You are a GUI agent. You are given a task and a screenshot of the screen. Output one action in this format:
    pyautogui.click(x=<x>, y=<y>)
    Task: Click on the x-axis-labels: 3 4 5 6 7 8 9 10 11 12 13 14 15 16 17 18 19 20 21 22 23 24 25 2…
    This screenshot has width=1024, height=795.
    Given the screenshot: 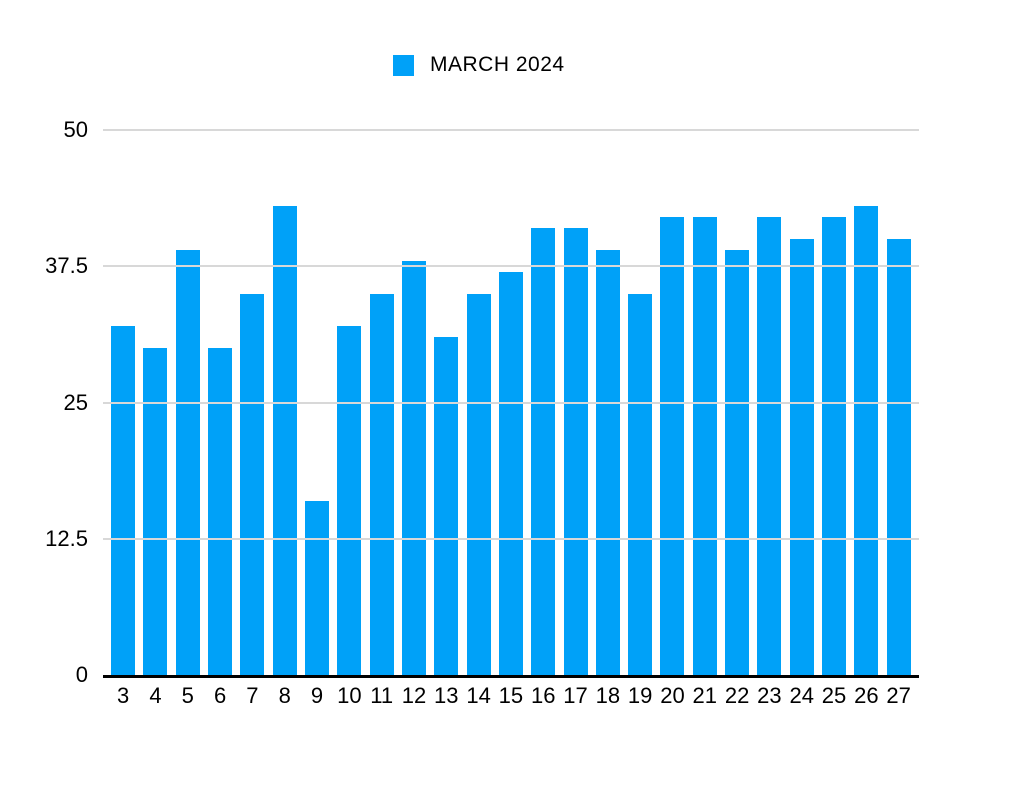 What is the action you would take?
    pyautogui.click(x=511, y=696)
    